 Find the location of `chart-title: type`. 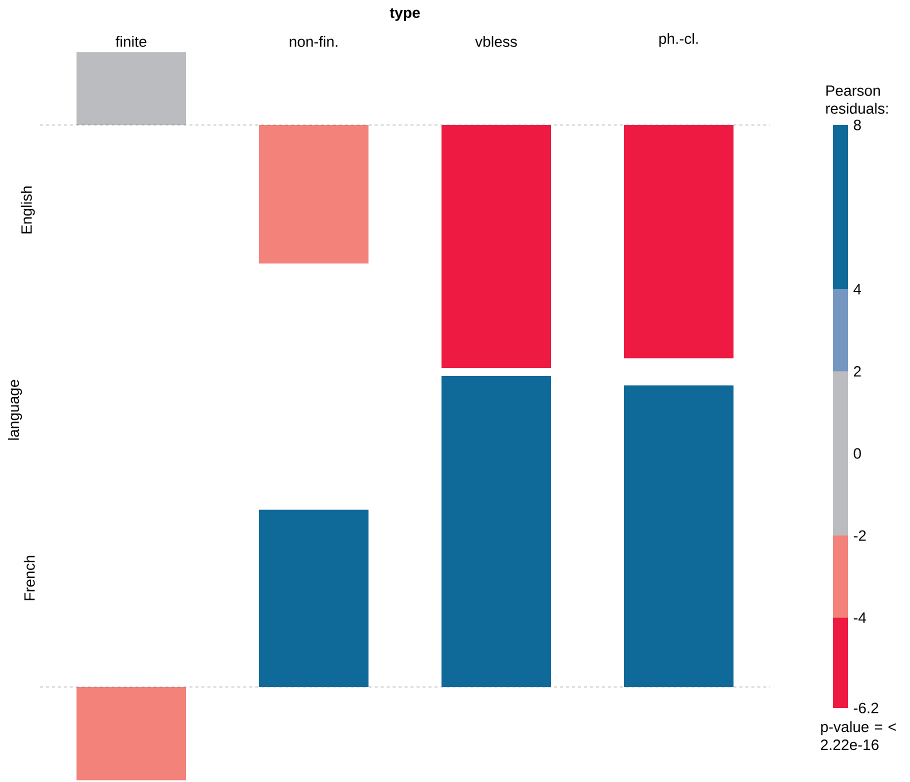

chart-title: type is located at coordinates (405, 14).